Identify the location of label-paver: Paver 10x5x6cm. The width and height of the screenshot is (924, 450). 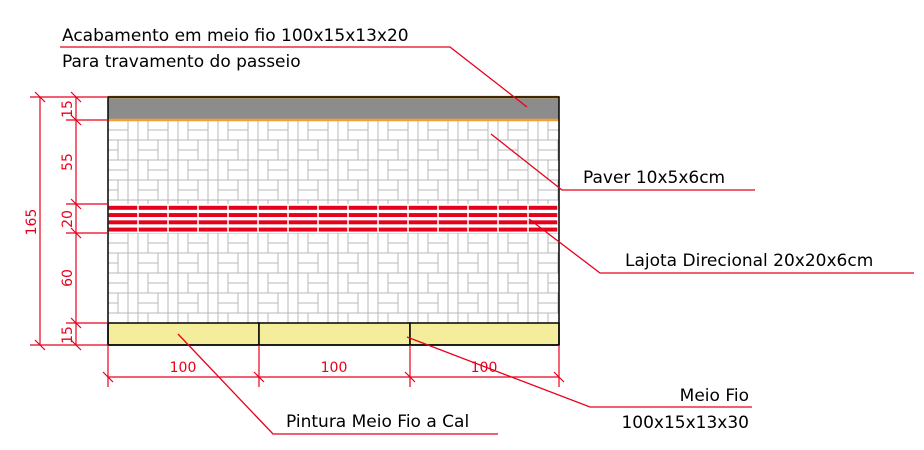
(654, 178).